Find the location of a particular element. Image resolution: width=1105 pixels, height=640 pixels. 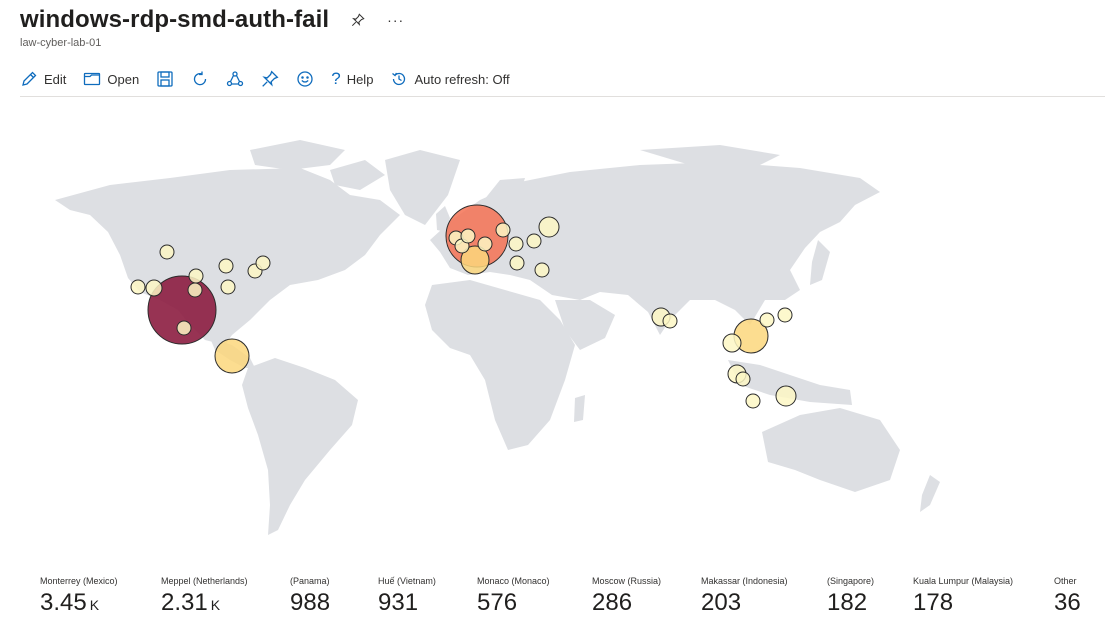

land-greenland is located at coordinates (422, 187).